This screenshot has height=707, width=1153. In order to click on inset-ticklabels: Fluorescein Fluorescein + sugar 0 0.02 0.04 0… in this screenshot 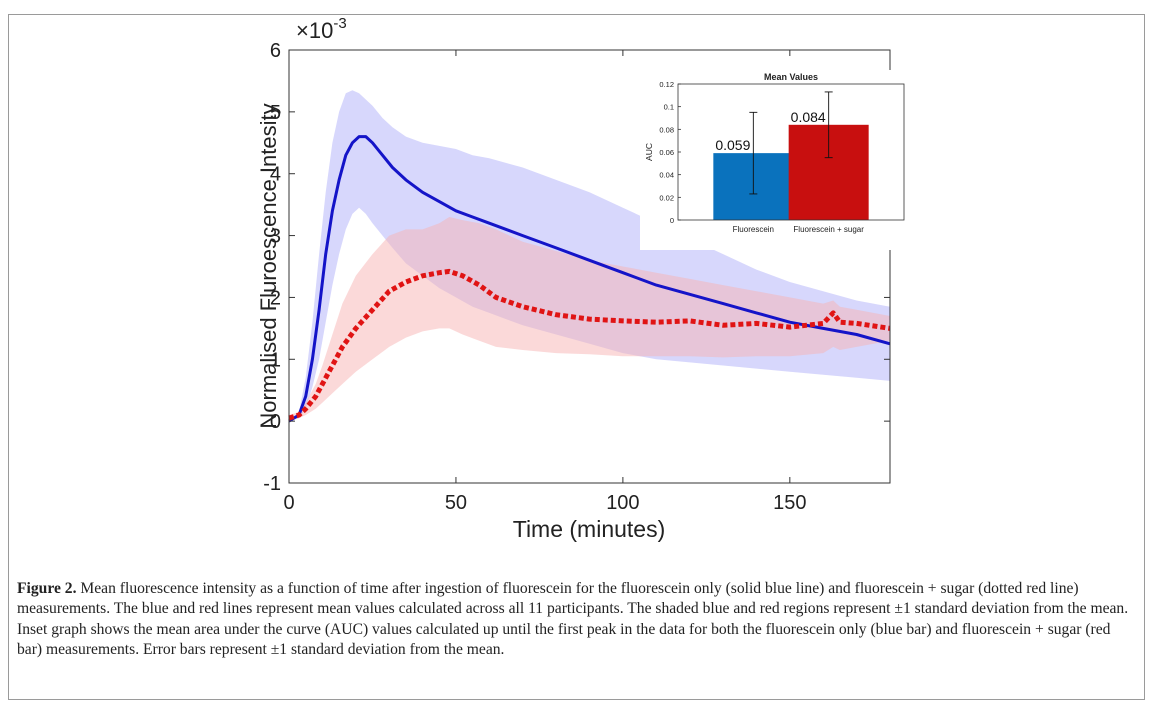, I will do `click(761, 157)`.